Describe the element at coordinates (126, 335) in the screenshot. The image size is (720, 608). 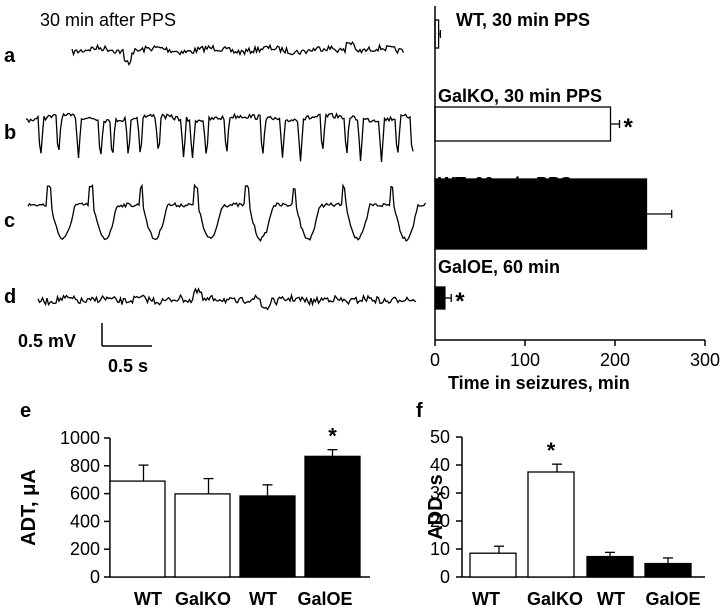
I see `scale-bar` at that location.